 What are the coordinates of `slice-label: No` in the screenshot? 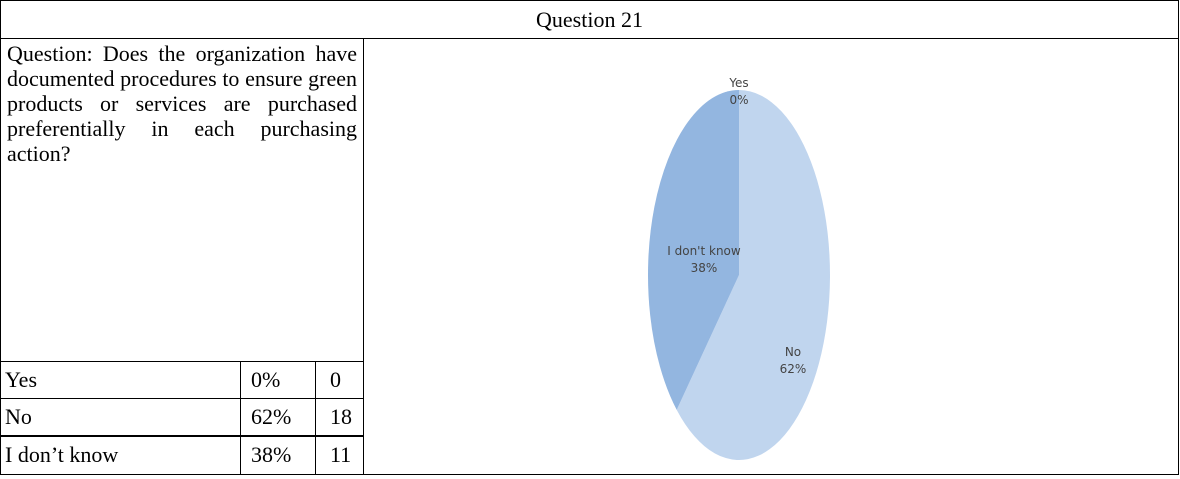 It's located at (793, 352).